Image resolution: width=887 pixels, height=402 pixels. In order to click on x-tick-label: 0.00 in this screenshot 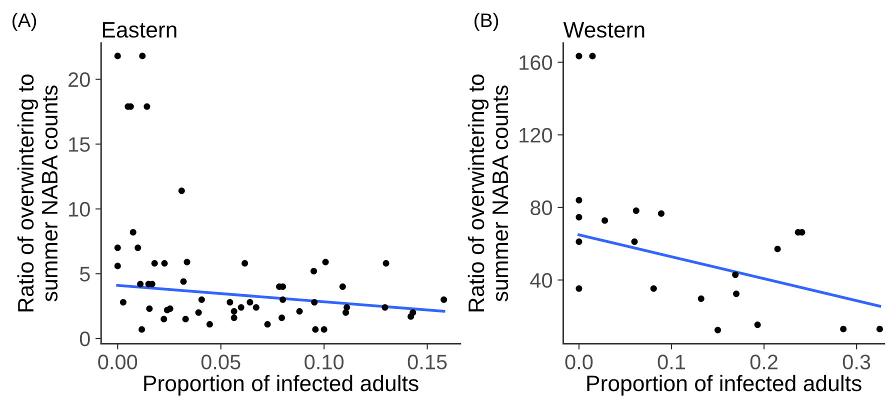, I will do `click(118, 362)`.